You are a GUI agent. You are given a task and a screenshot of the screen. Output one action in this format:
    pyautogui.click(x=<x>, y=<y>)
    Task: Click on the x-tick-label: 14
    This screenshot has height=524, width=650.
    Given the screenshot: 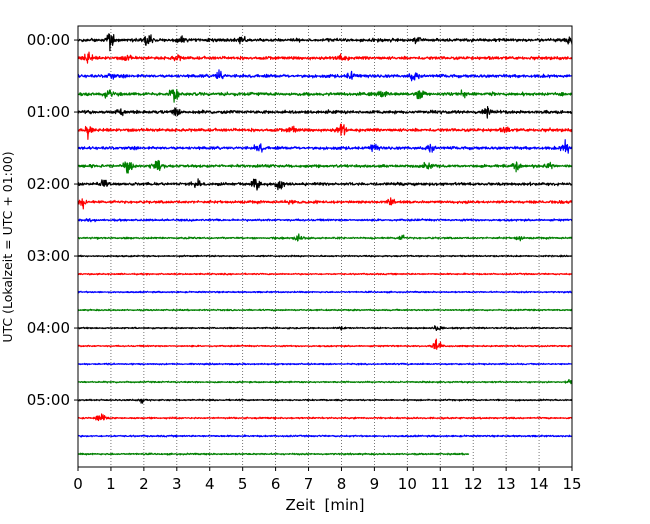 What is the action you would take?
    pyautogui.click(x=539, y=484)
    